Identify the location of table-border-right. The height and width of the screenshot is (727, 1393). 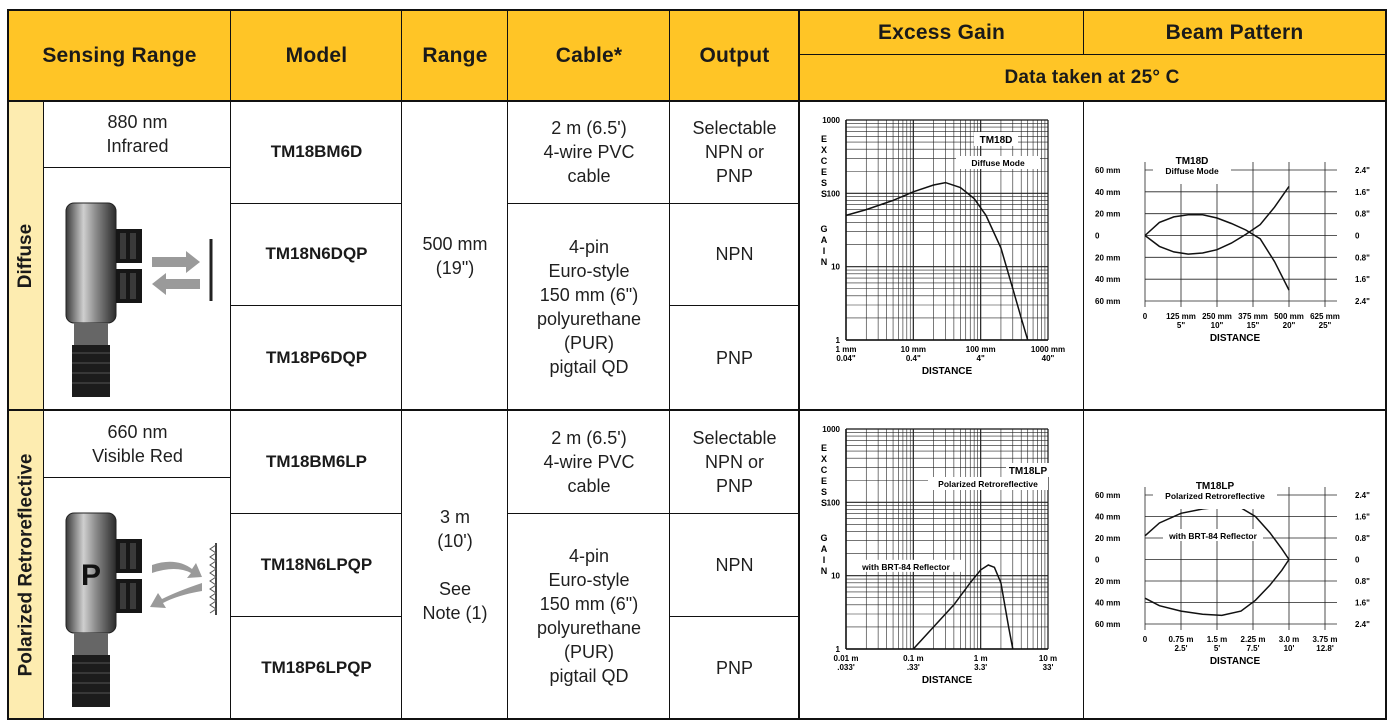
(1386, 364).